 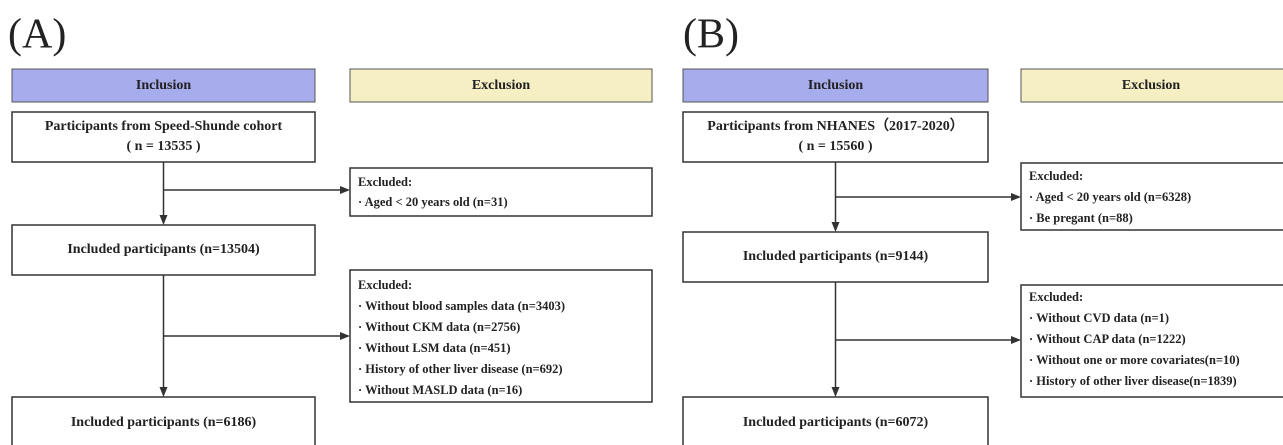 What do you see at coordinates (439, 327) in the screenshot?
I see `exclusion-item: · Without CKM data (n=2756)` at bounding box center [439, 327].